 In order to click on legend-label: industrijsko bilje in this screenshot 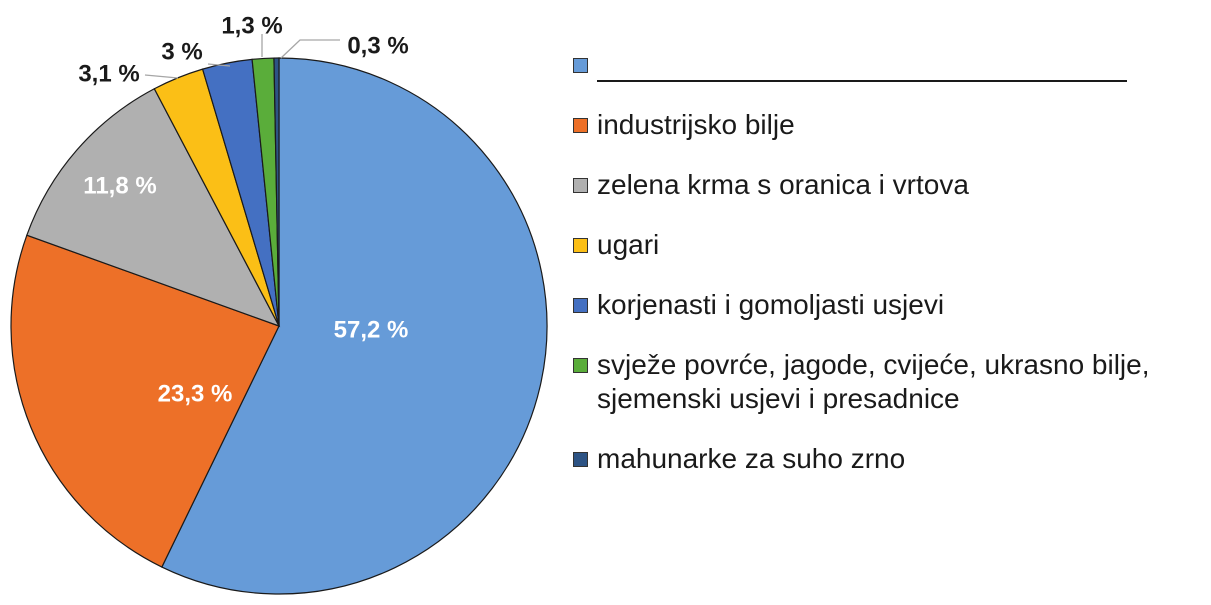, I will do `click(696, 124)`.